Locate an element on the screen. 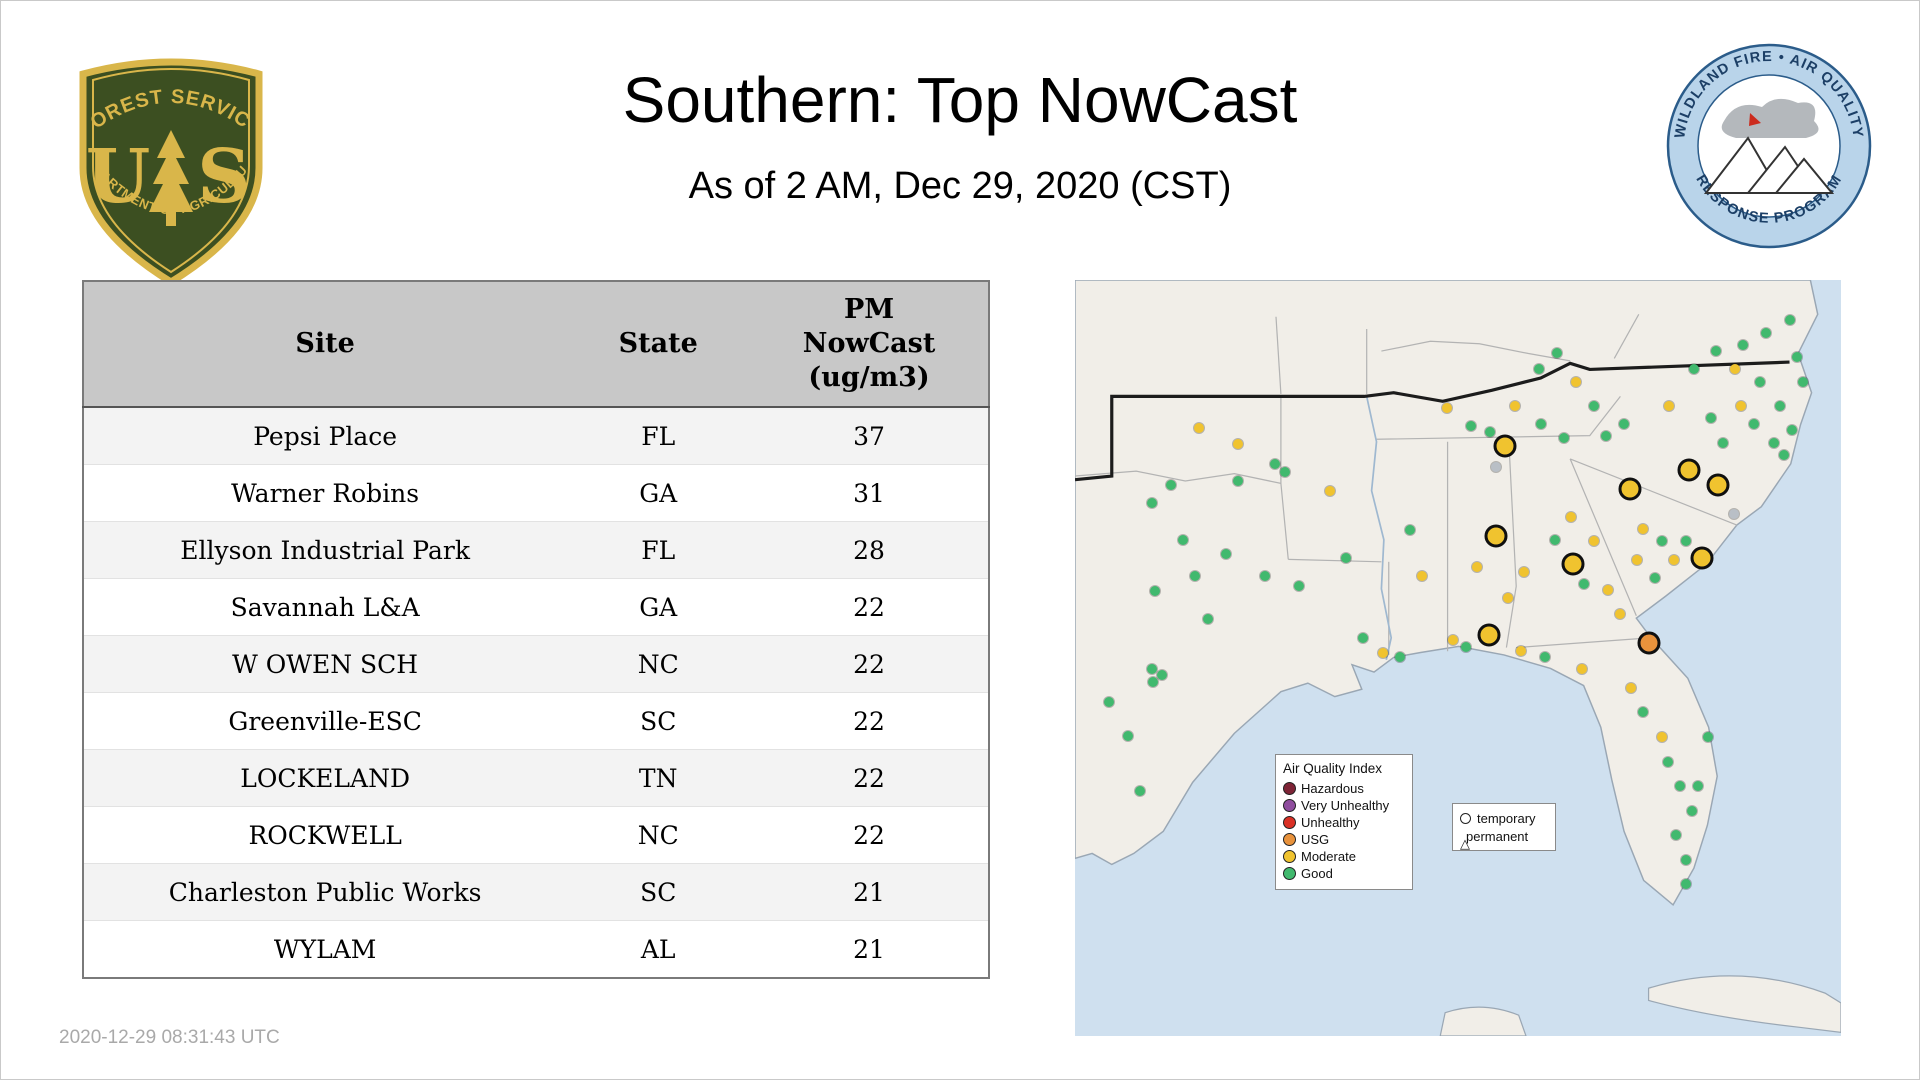 This screenshot has height=1080, width=1920. aqi-legend-label: USG is located at coordinates (1315, 839).